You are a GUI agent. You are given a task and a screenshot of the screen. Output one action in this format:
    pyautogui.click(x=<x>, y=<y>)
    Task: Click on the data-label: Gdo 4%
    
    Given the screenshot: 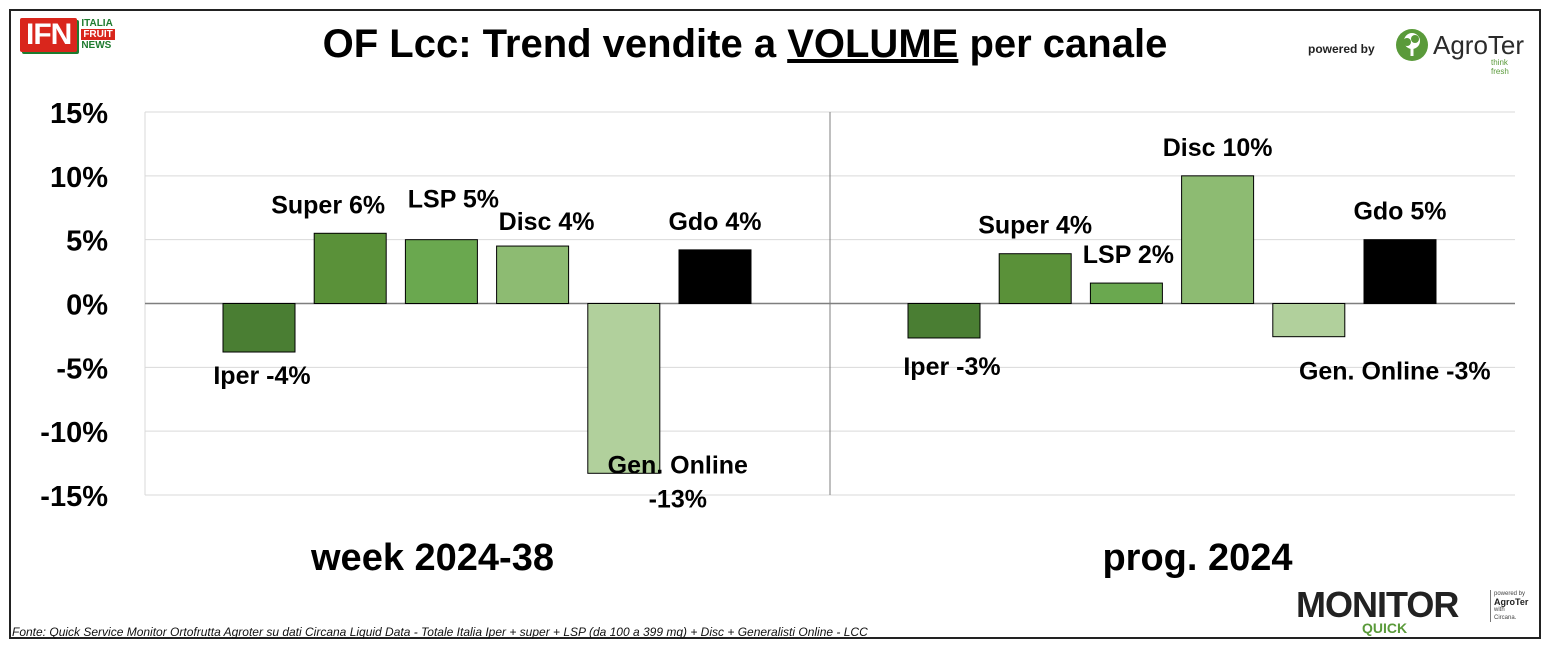 What is the action you would take?
    pyautogui.click(x=714, y=222)
    